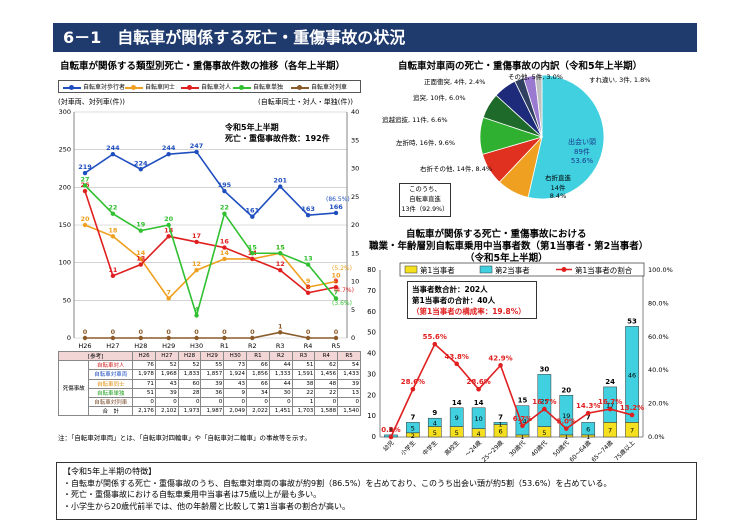  What do you see at coordinates (457, 418) in the screenshot?
I see `bar-label-second: 9` at bounding box center [457, 418].